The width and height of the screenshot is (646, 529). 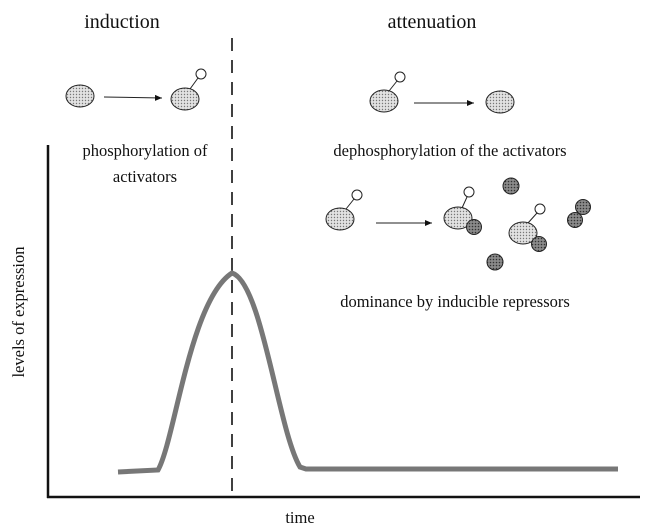 What do you see at coordinates (18, 311) in the screenshot?
I see `y-axis-label: levels of expression` at bounding box center [18, 311].